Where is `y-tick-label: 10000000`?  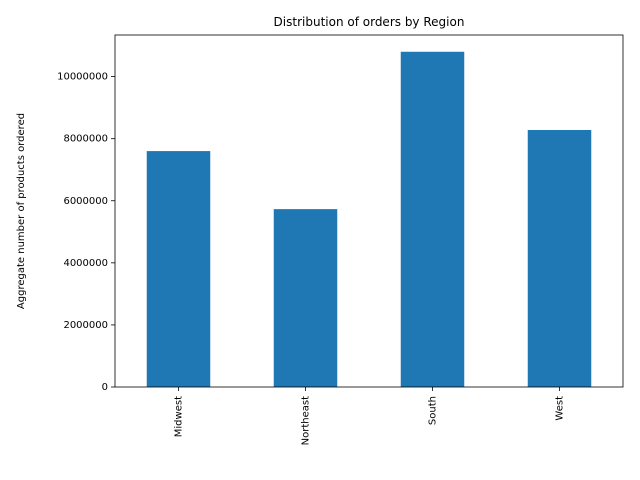 y-tick-label: 10000000 is located at coordinates (82, 77).